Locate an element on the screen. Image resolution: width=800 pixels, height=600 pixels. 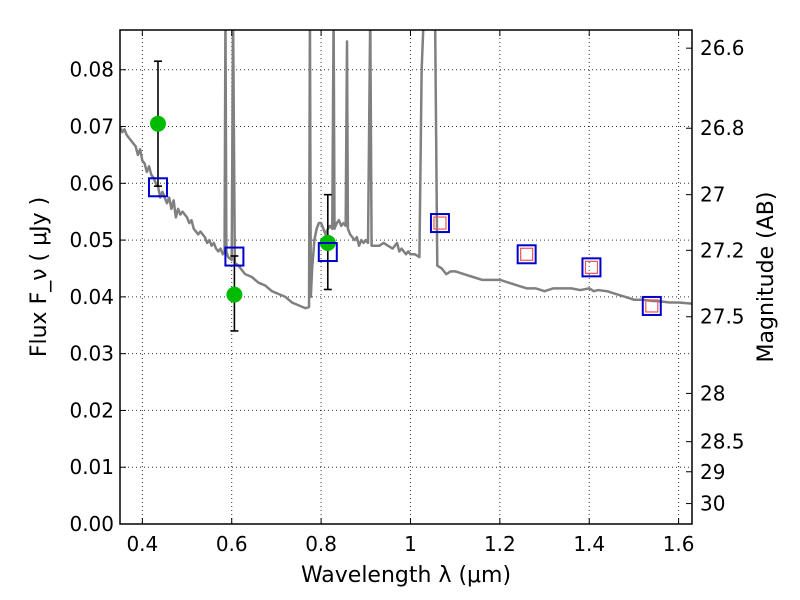
x-tick-label: 0.6 is located at coordinates (232, 544).